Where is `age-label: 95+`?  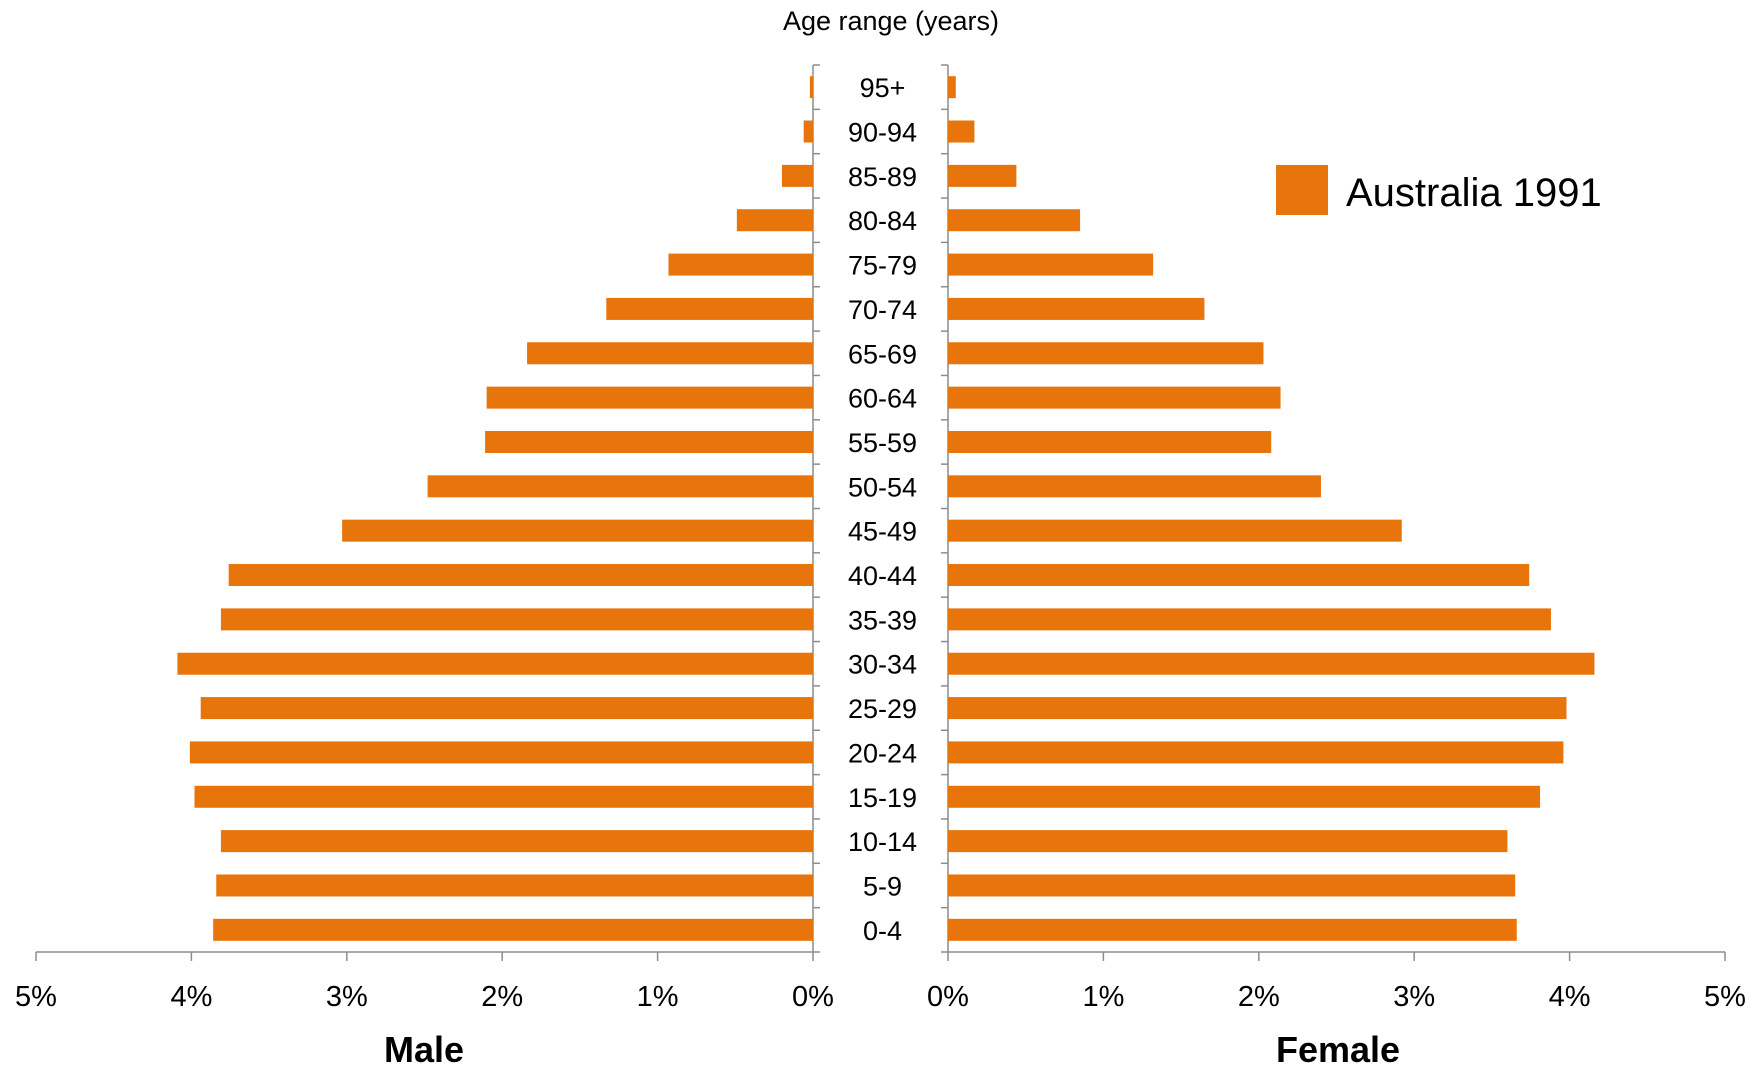
age-label: 95+ is located at coordinates (883, 88).